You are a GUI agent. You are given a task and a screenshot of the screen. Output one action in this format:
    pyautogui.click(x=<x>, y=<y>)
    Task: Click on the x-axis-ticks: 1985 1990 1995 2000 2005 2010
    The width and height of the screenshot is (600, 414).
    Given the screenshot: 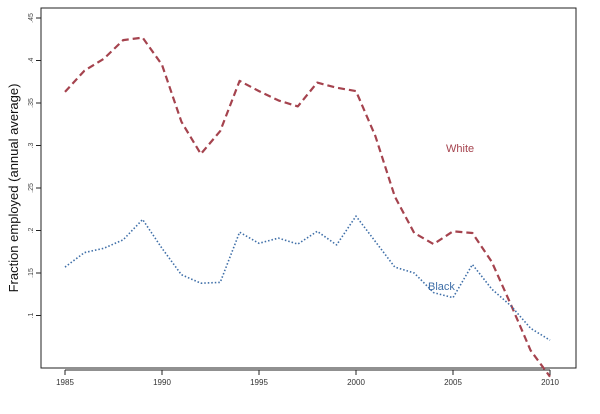 What is the action you would take?
    pyautogui.click(x=307, y=378)
    